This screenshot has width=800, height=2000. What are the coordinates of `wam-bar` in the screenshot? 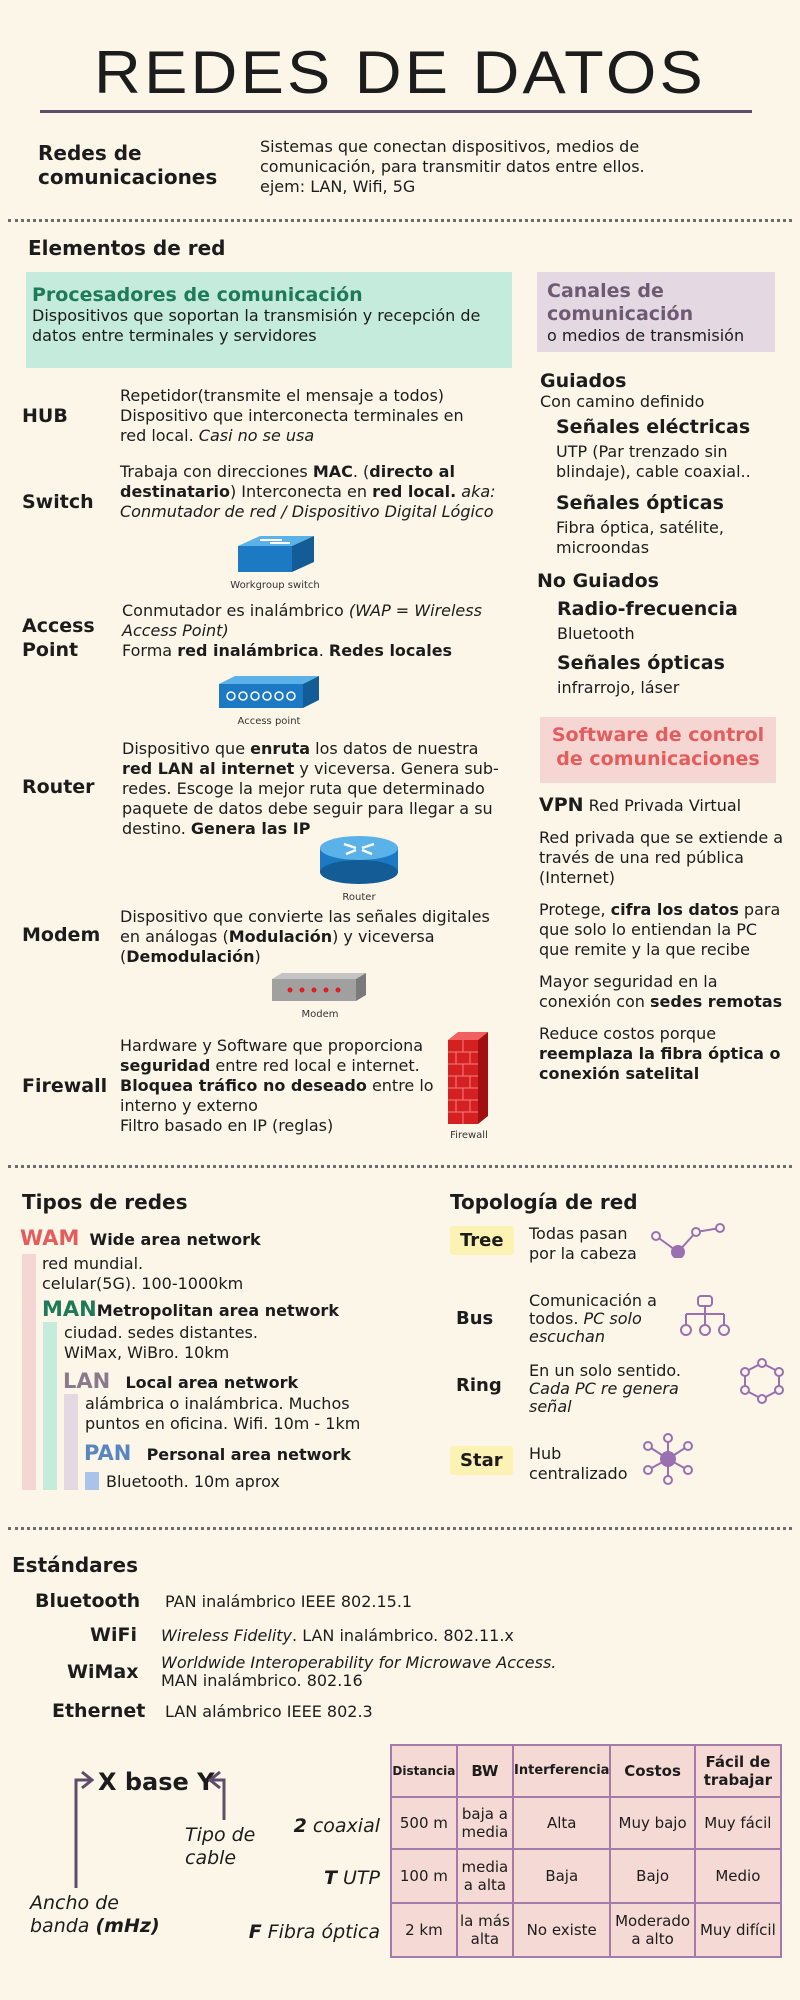 It's located at (29, 1372).